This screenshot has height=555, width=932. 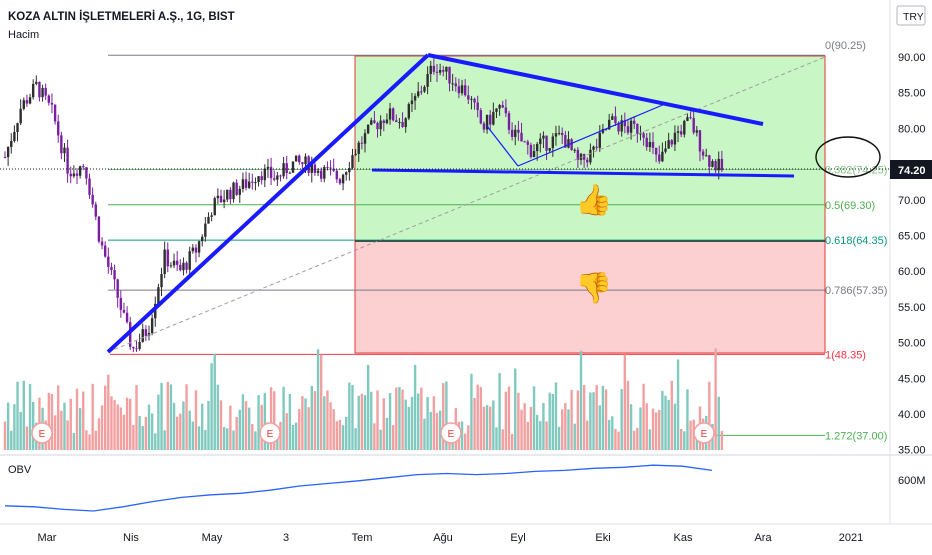 What do you see at coordinates (856, 436) in the screenshot?
I see `fib-level-label: 1.272(37.00)` at bounding box center [856, 436].